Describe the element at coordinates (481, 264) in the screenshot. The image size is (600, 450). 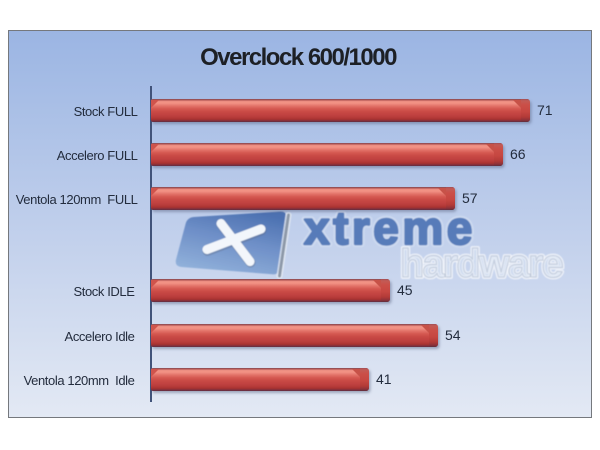
I see `svg-text: hardware` at that location.